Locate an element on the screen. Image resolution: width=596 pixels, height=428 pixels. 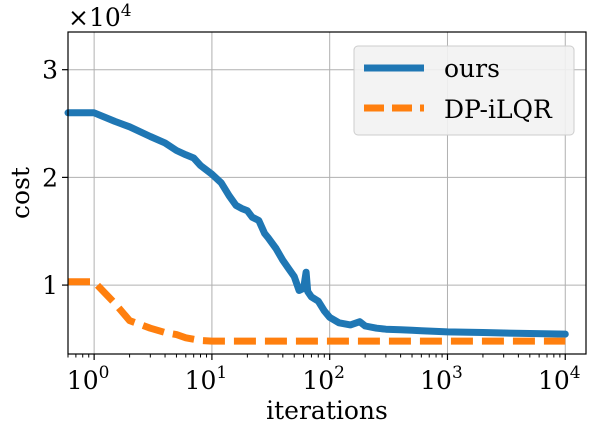
legend-label-ours: ours is located at coordinates (472, 68).